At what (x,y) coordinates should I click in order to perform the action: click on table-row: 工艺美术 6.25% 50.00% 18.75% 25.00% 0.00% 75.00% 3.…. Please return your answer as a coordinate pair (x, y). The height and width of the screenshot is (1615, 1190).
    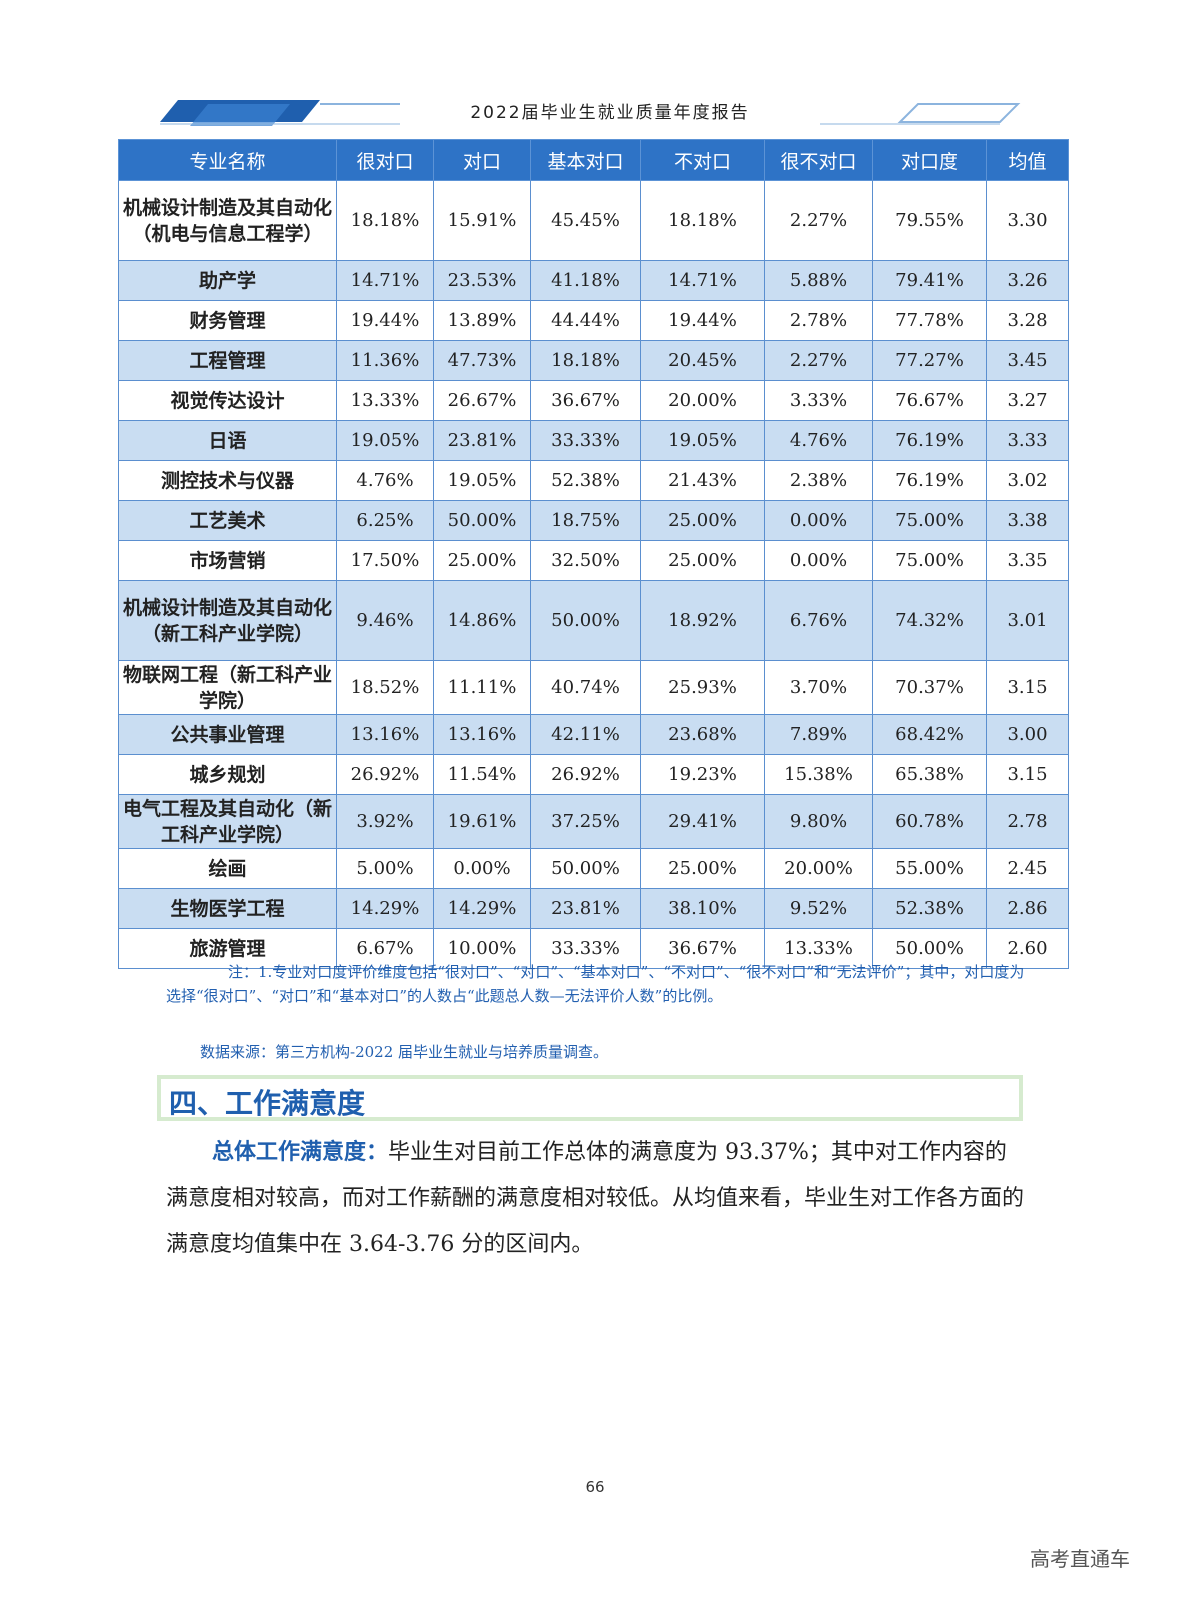
    Looking at the image, I should click on (593, 520).